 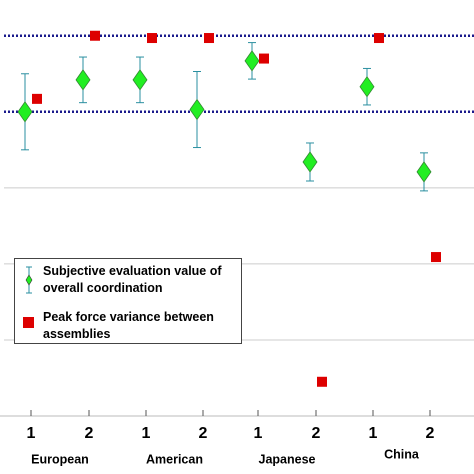 What do you see at coordinates (128, 325) in the screenshot?
I see `legend-label: Peak force variance between assemblies` at bounding box center [128, 325].